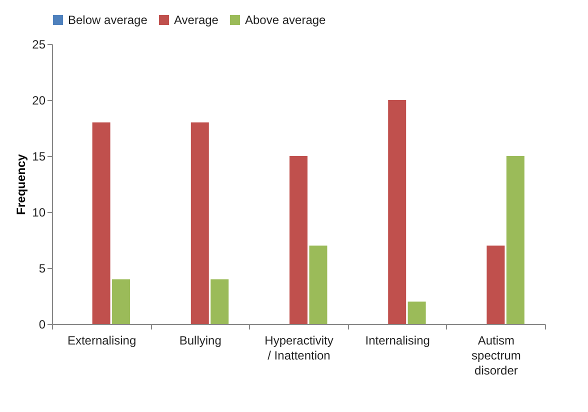  I want to click on y-tick-label: 20, so click(39, 101).